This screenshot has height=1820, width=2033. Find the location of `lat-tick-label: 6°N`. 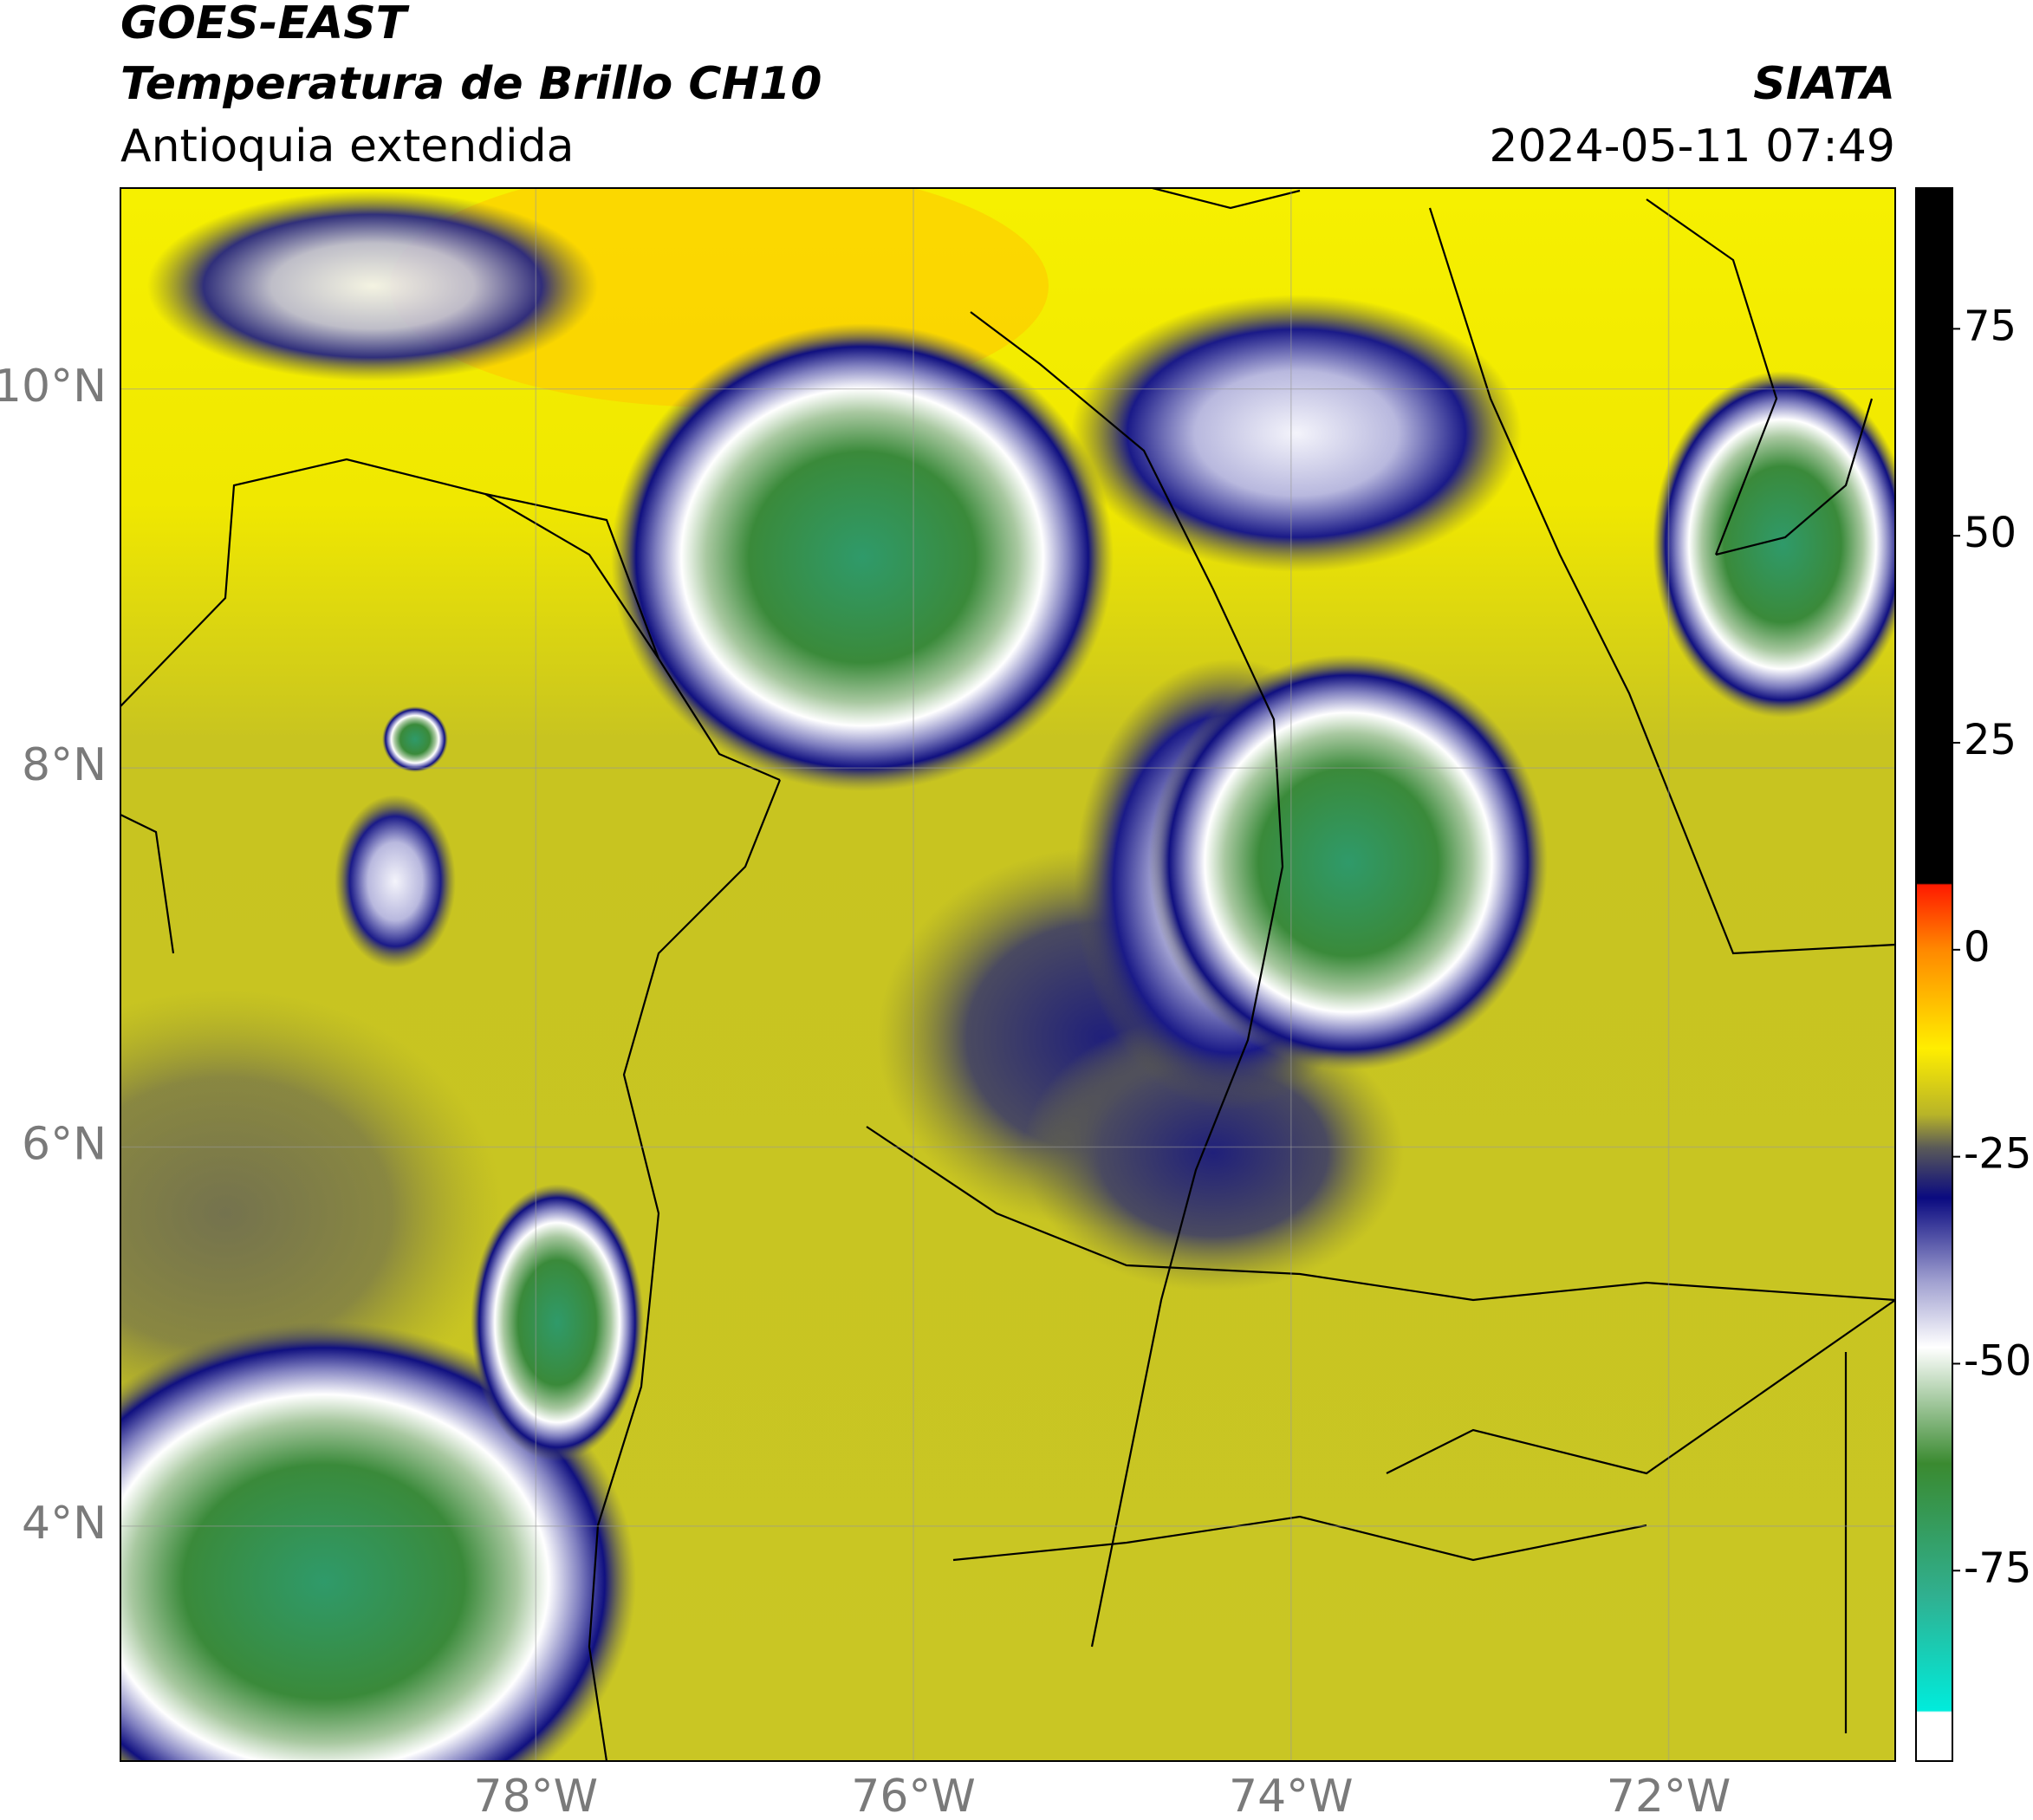

lat-tick-label: 6°N is located at coordinates (64, 1144).